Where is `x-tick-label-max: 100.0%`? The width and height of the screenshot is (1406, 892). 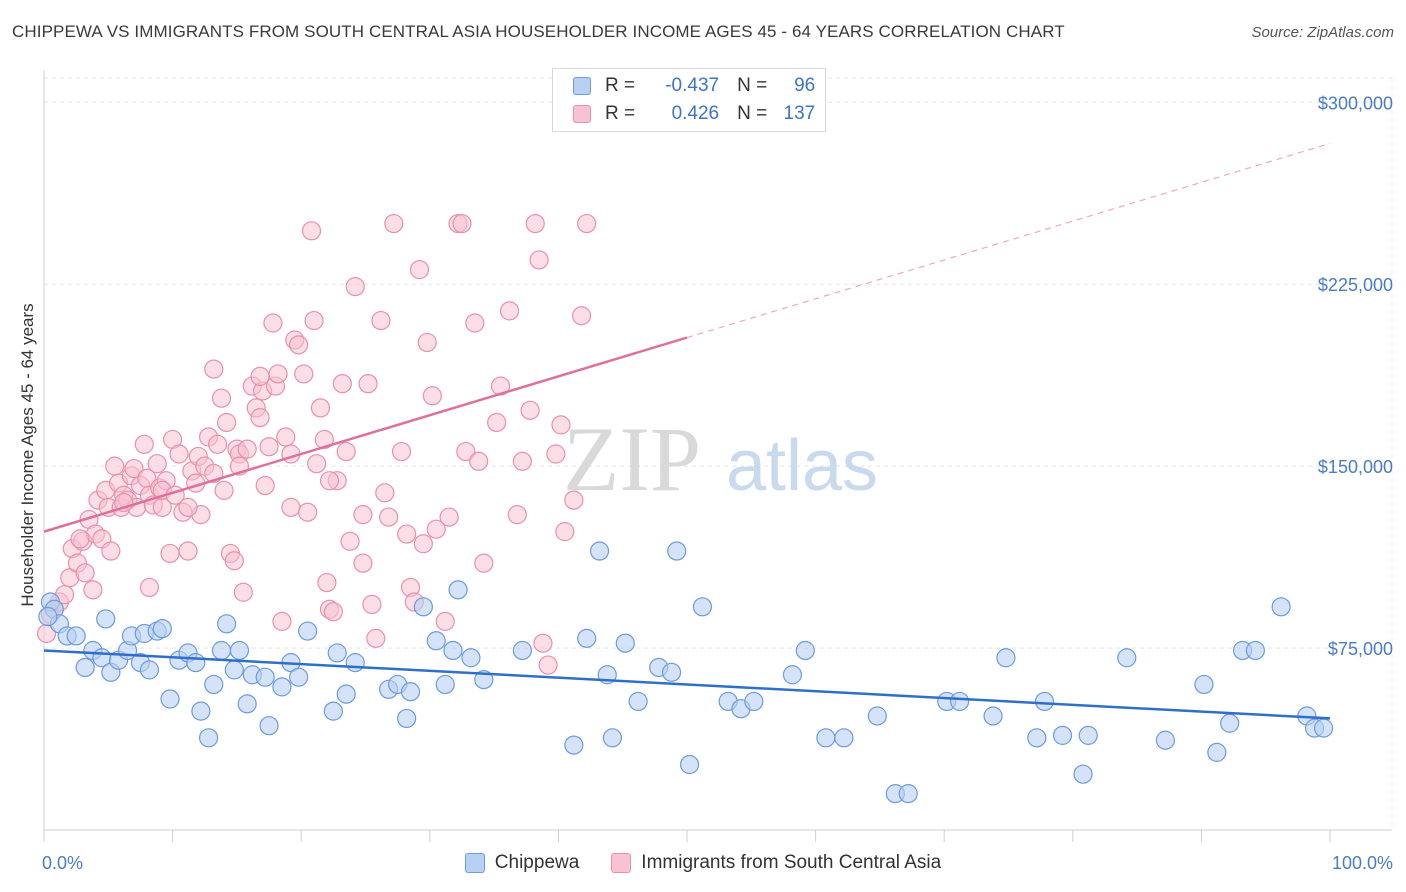 x-tick-label-max: 100.0% is located at coordinates (1362, 863).